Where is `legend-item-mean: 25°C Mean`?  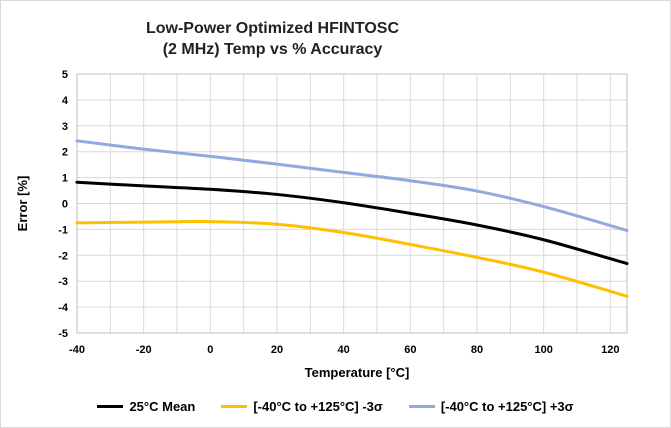 legend-item-mean: 25°C Mean is located at coordinates (146, 406).